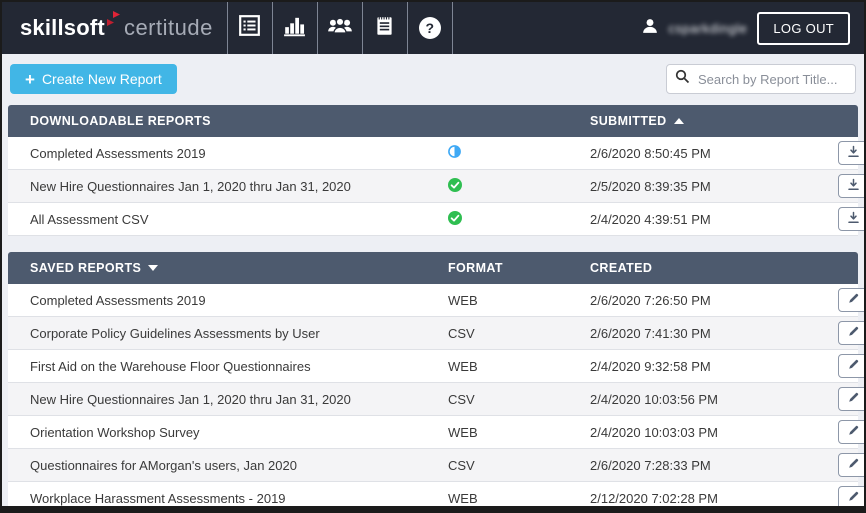  I want to click on nav-reports, so click(294, 28).